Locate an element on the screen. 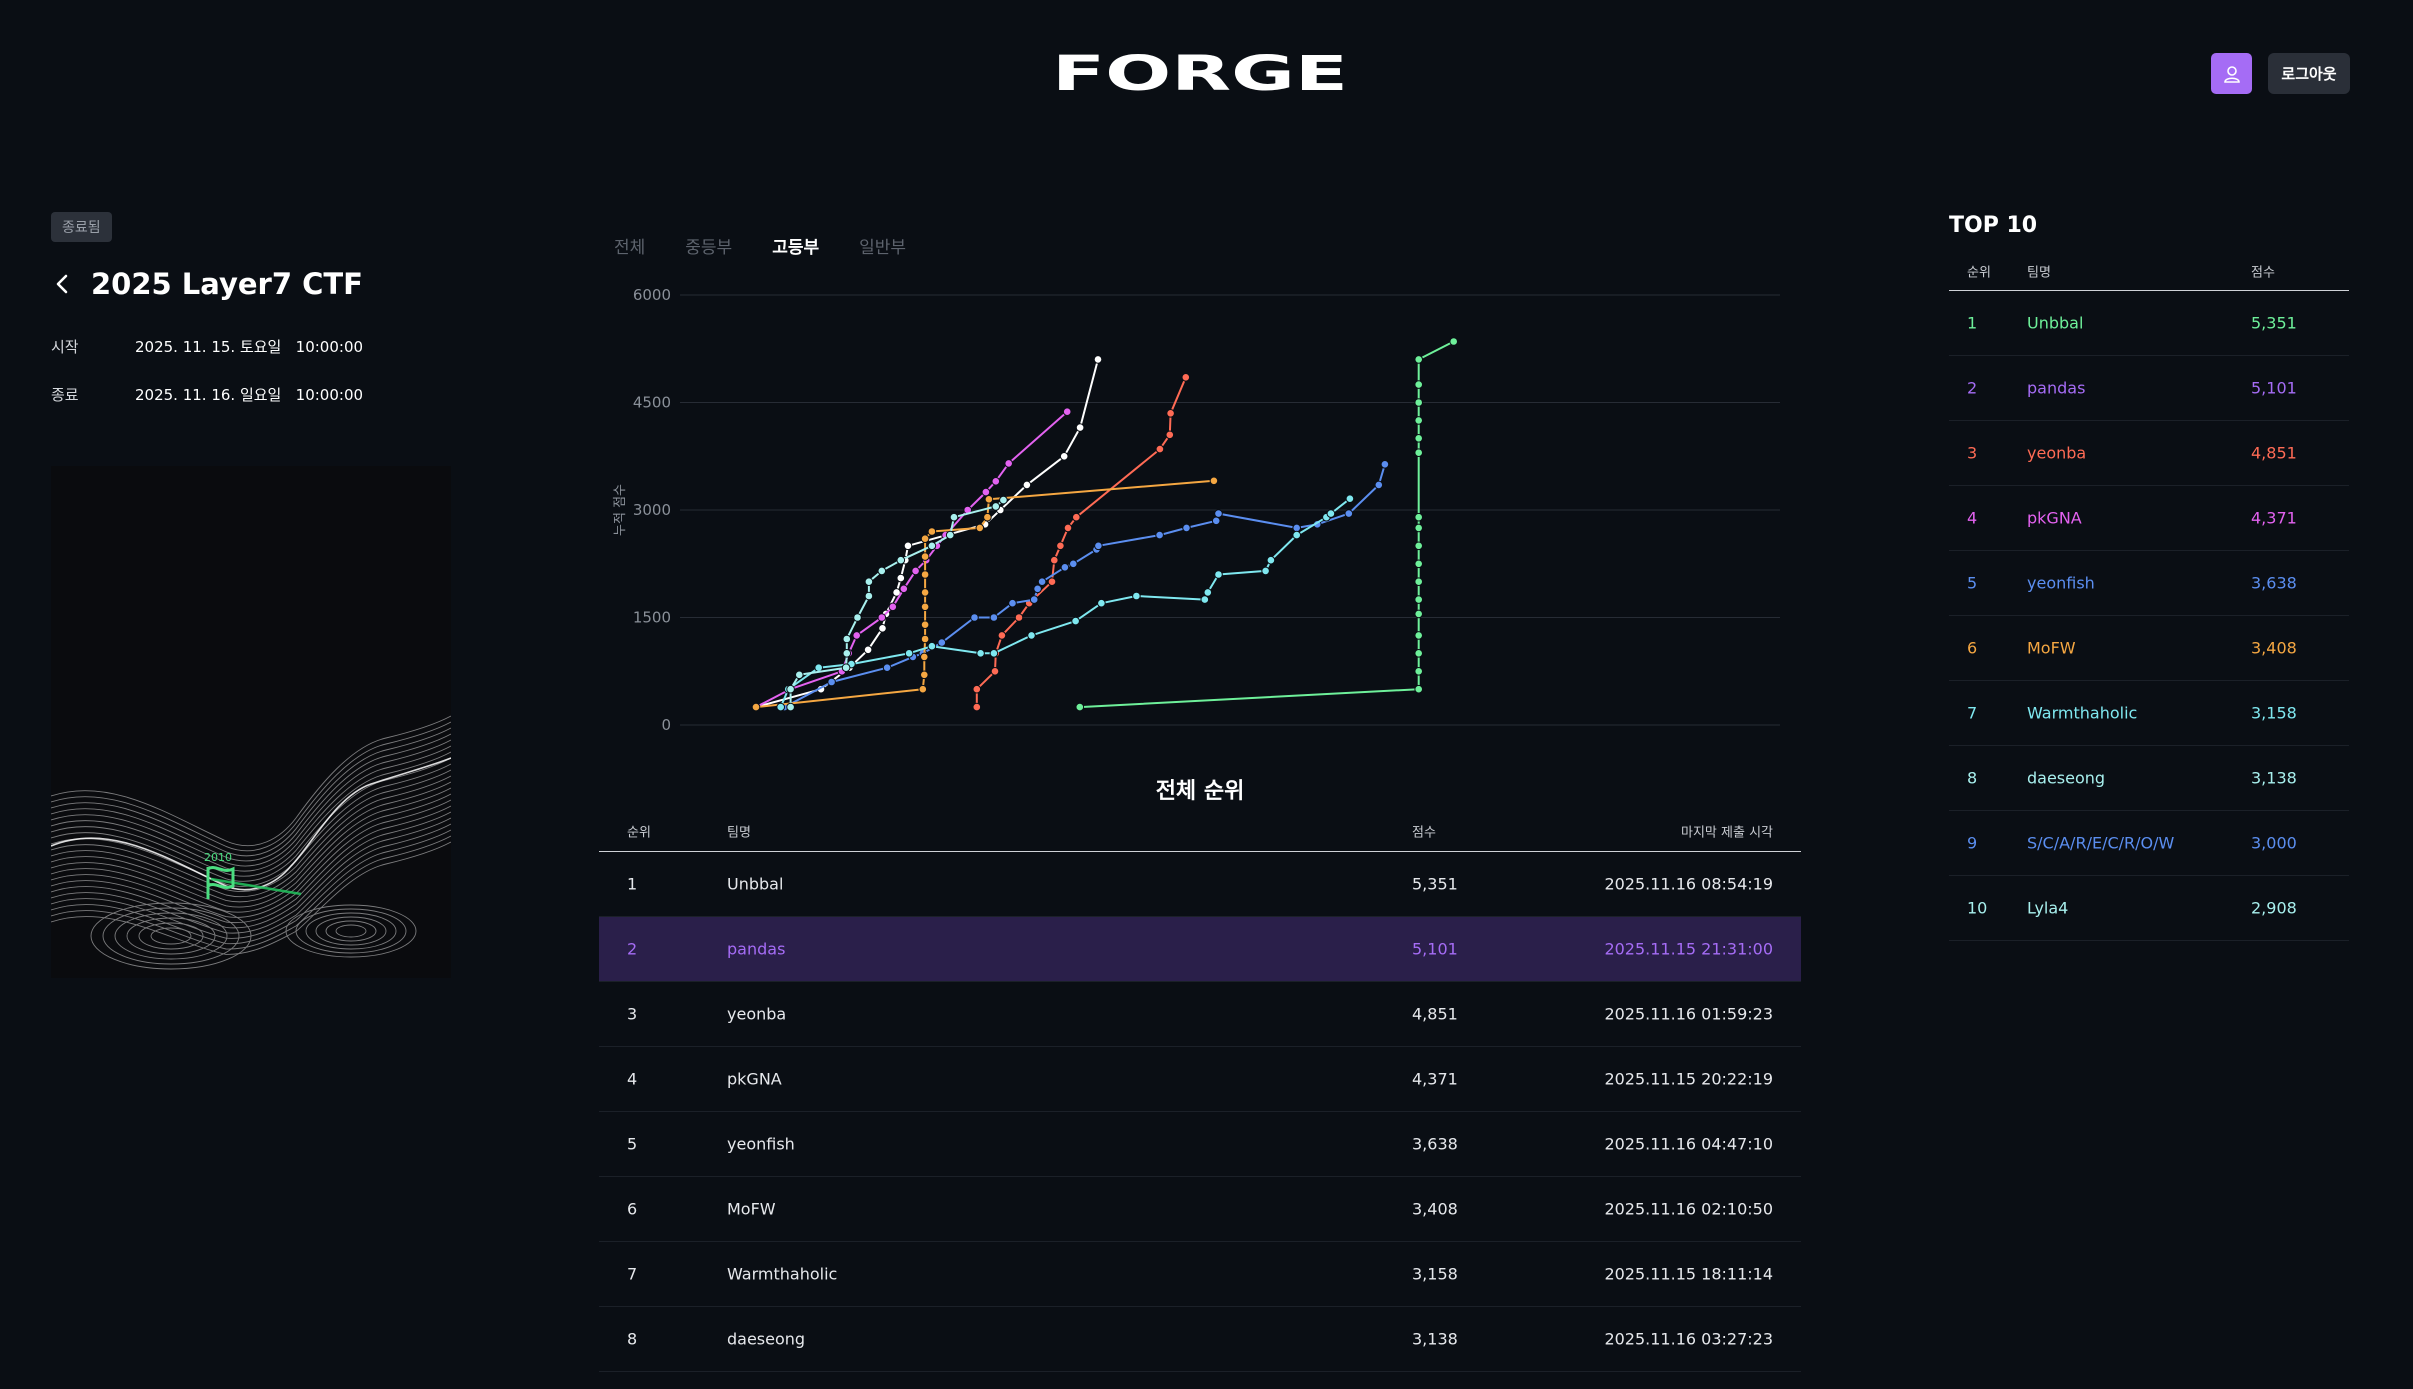 This screenshot has width=2413, height=1389. top10-row: 8 daeseong 3,138 is located at coordinates (2149, 778).